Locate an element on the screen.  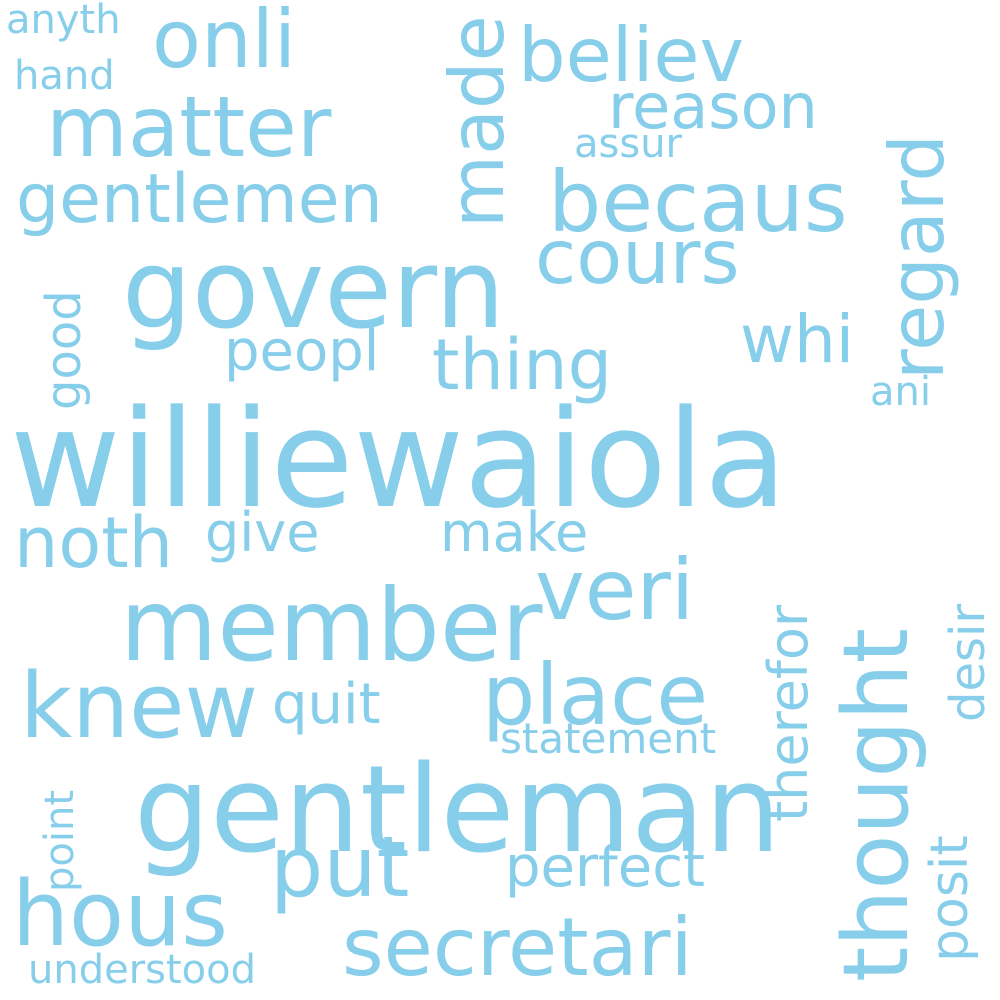
word-good: good is located at coordinates (64, 350).